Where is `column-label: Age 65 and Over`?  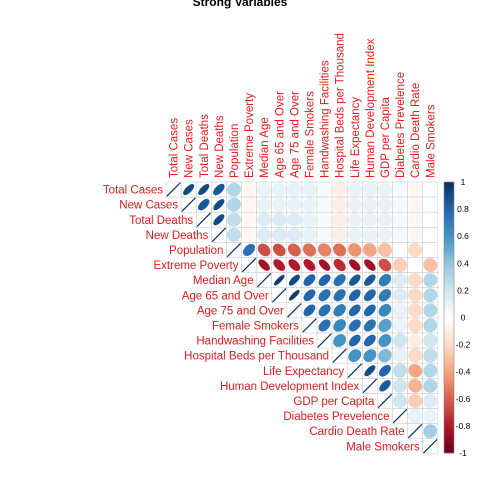 column-label: Age 65 and Over is located at coordinates (280, 134).